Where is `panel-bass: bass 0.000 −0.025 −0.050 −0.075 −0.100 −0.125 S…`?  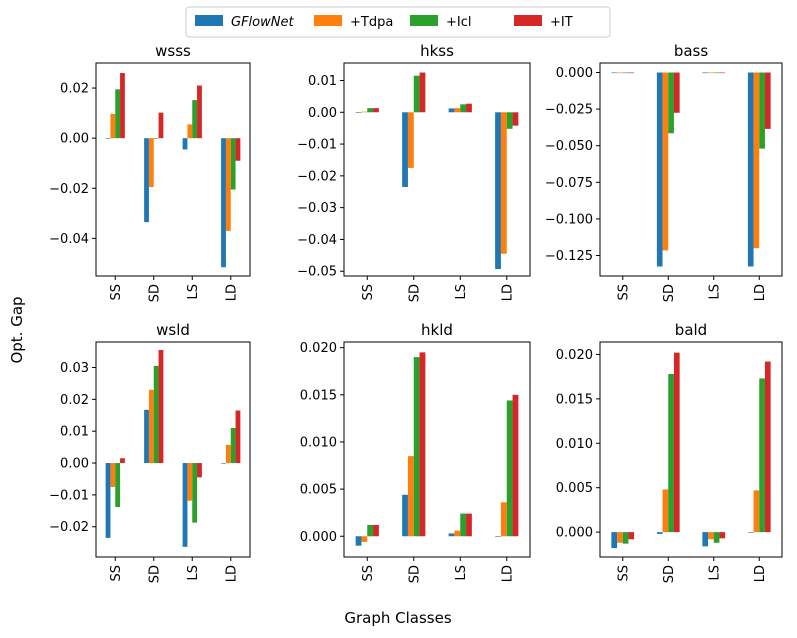 panel-bass: bass 0.000 −0.025 −0.050 −0.075 −0.100 −0.125 S… is located at coordinates (664, 172).